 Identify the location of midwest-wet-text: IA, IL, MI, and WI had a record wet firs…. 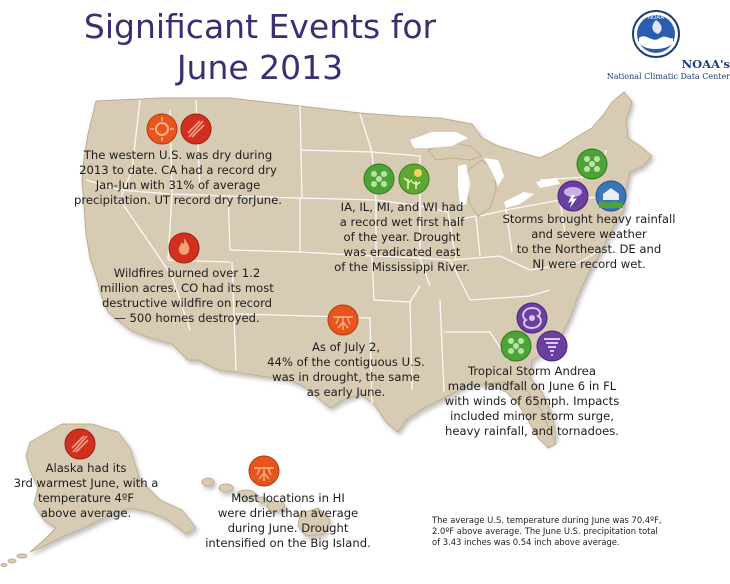
(402, 237).